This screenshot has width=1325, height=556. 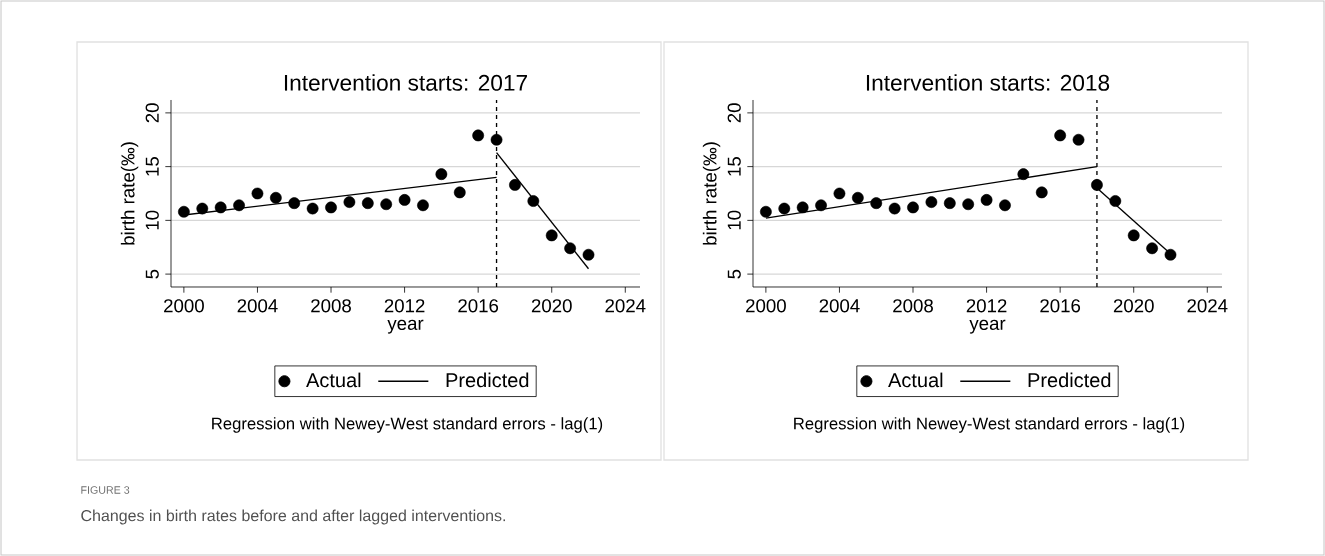 I want to click on chart-title: Intervention starts: 2018, so click(x=988, y=82).